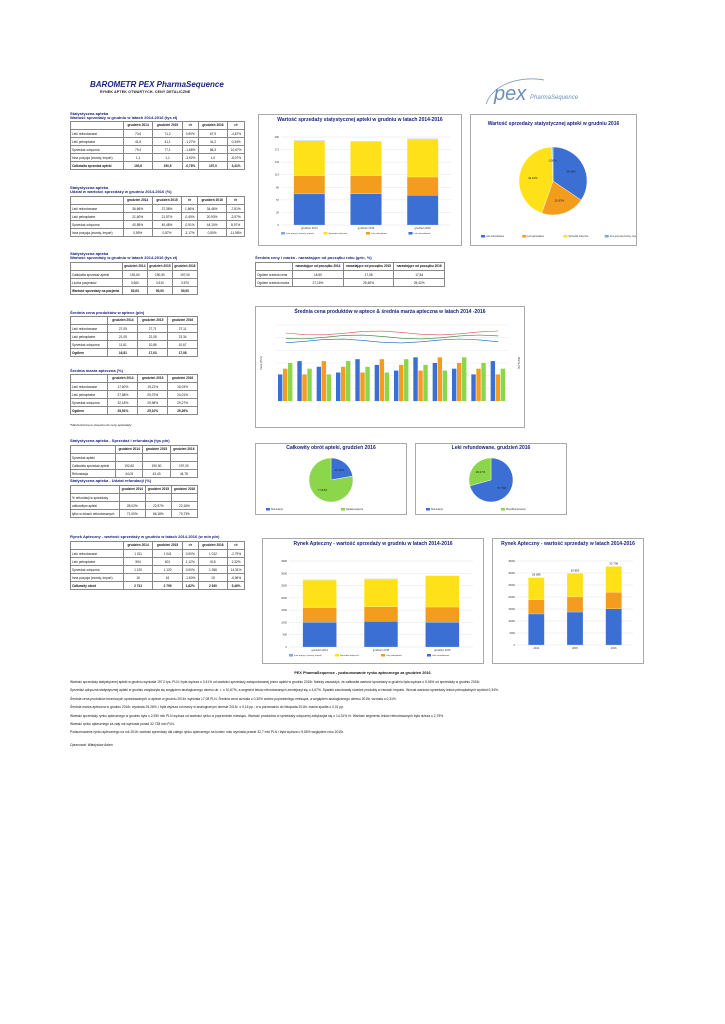 This screenshot has height=1024, width=725. I want to click on table-cell: -3,17%, so click(189, 232).